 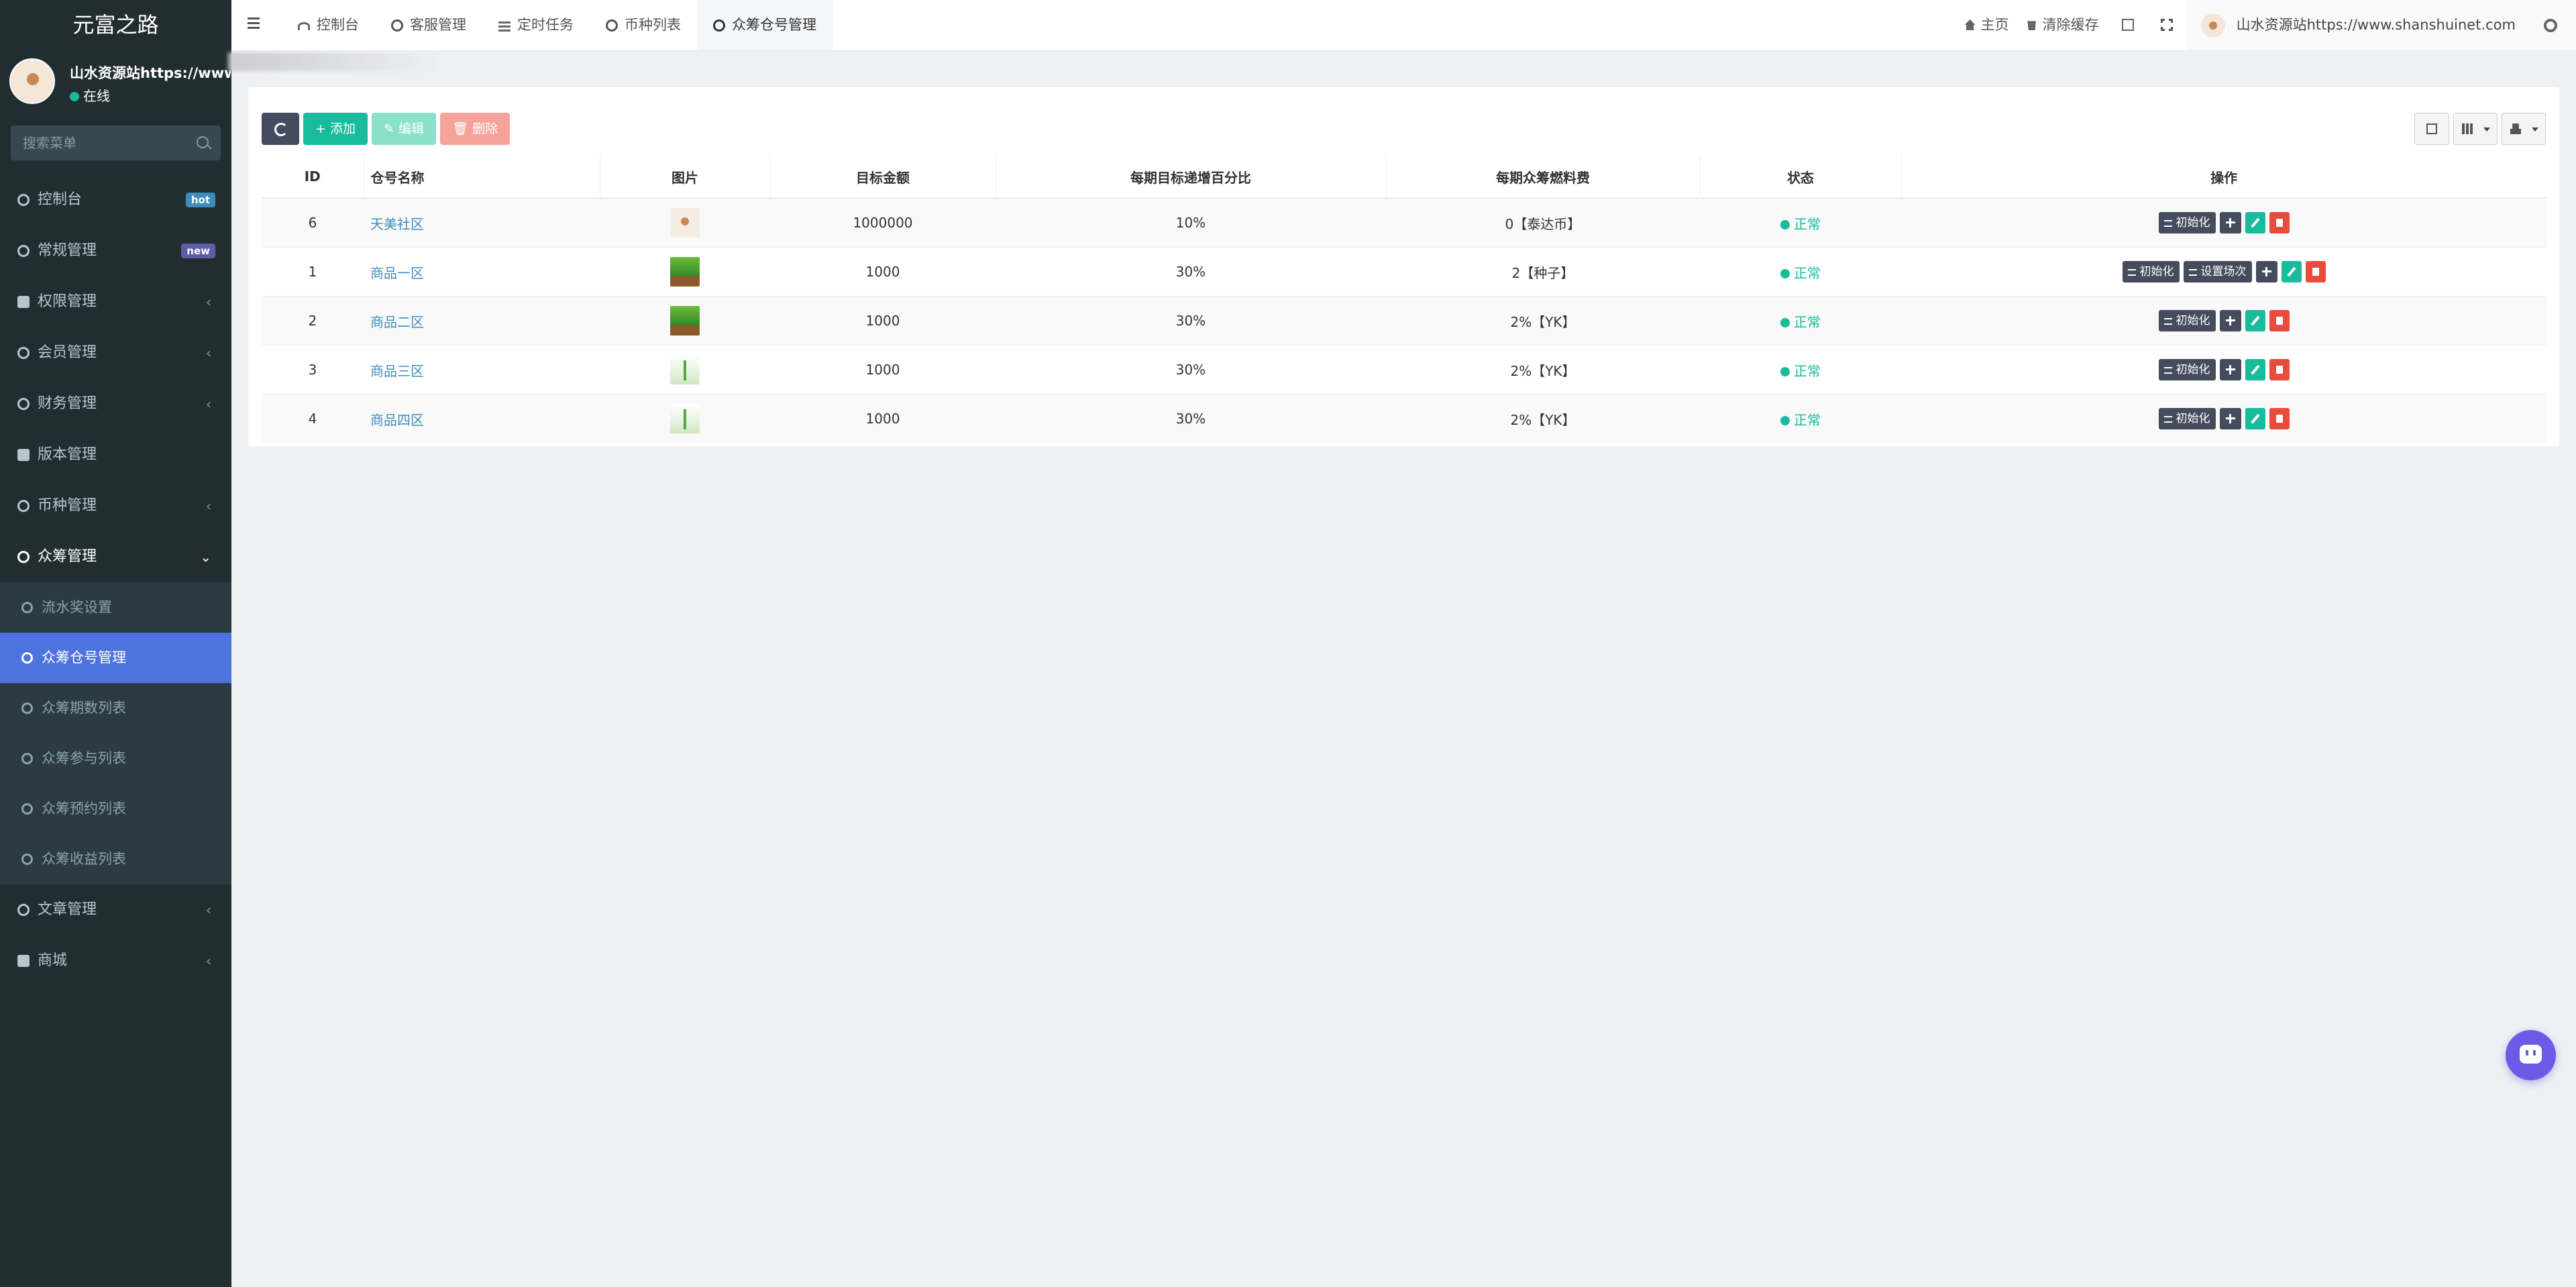 I want to click on sidebar-item-version: 版本管理, so click(x=115, y=454).